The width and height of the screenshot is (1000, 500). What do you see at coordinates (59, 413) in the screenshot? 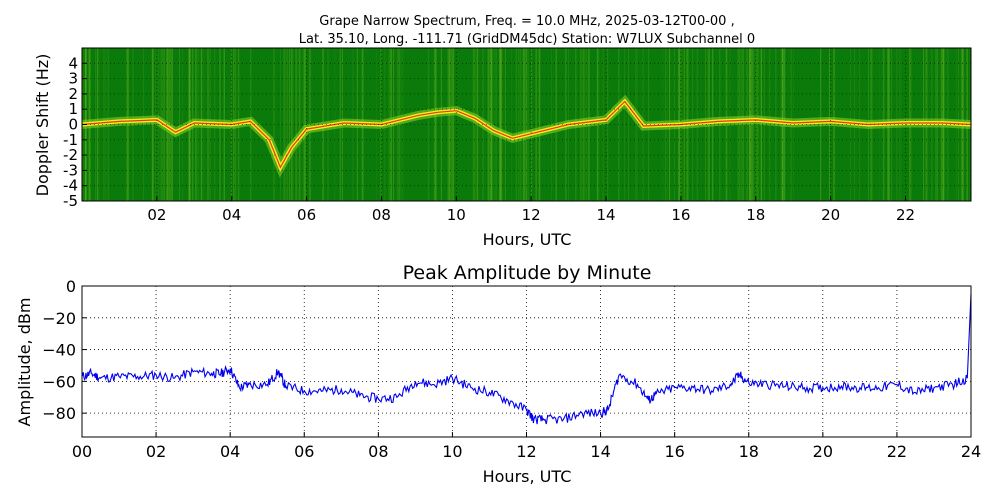
I see `y-tick-label: −80` at bounding box center [59, 413].